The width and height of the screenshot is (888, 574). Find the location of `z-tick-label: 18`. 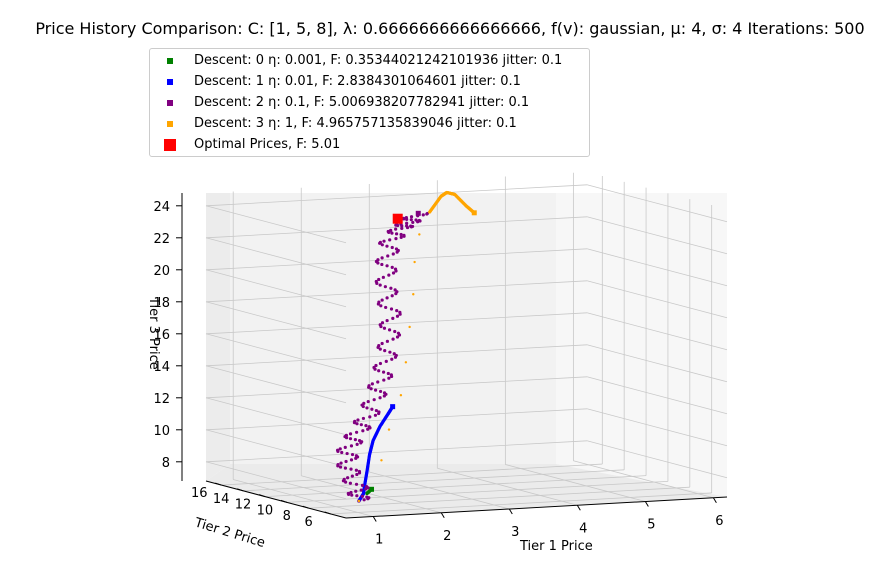

z-tick-label: 18 is located at coordinates (161, 303).